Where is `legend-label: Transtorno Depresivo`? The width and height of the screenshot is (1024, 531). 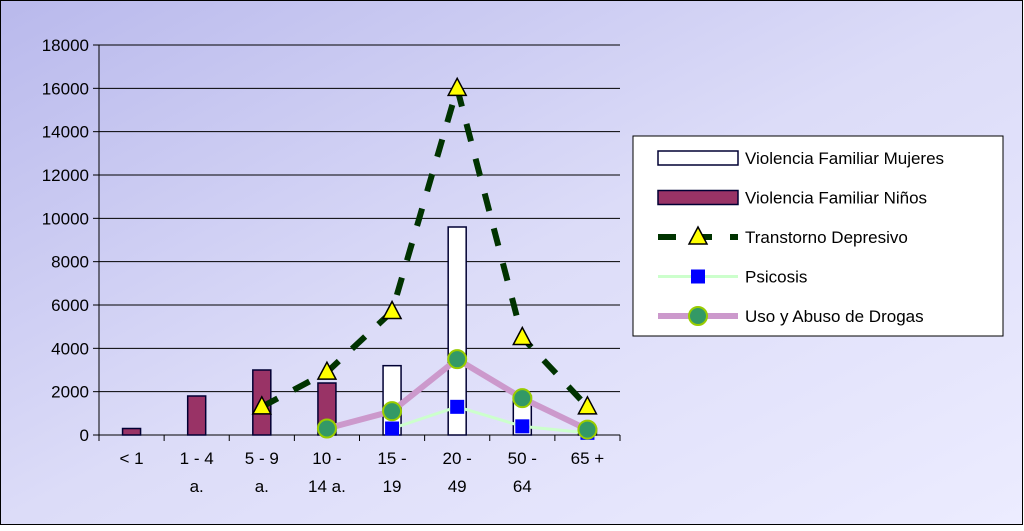 legend-label: Transtorno Depresivo is located at coordinates (826, 237).